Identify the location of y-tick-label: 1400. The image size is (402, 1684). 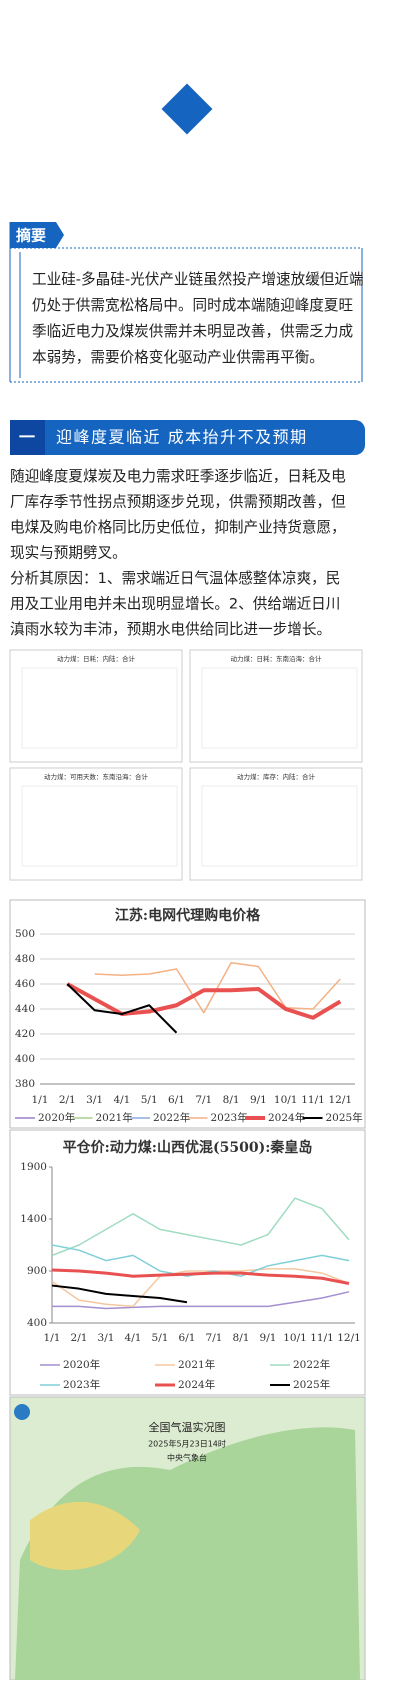
(33, 1219).